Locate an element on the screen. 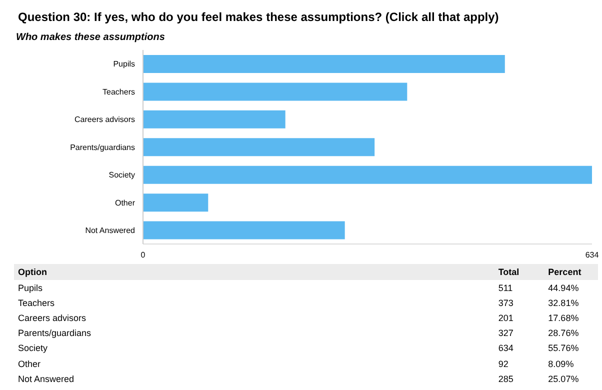 The height and width of the screenshot is (390, 602). y-tick-label: Other is located at coordinates (125, 203).